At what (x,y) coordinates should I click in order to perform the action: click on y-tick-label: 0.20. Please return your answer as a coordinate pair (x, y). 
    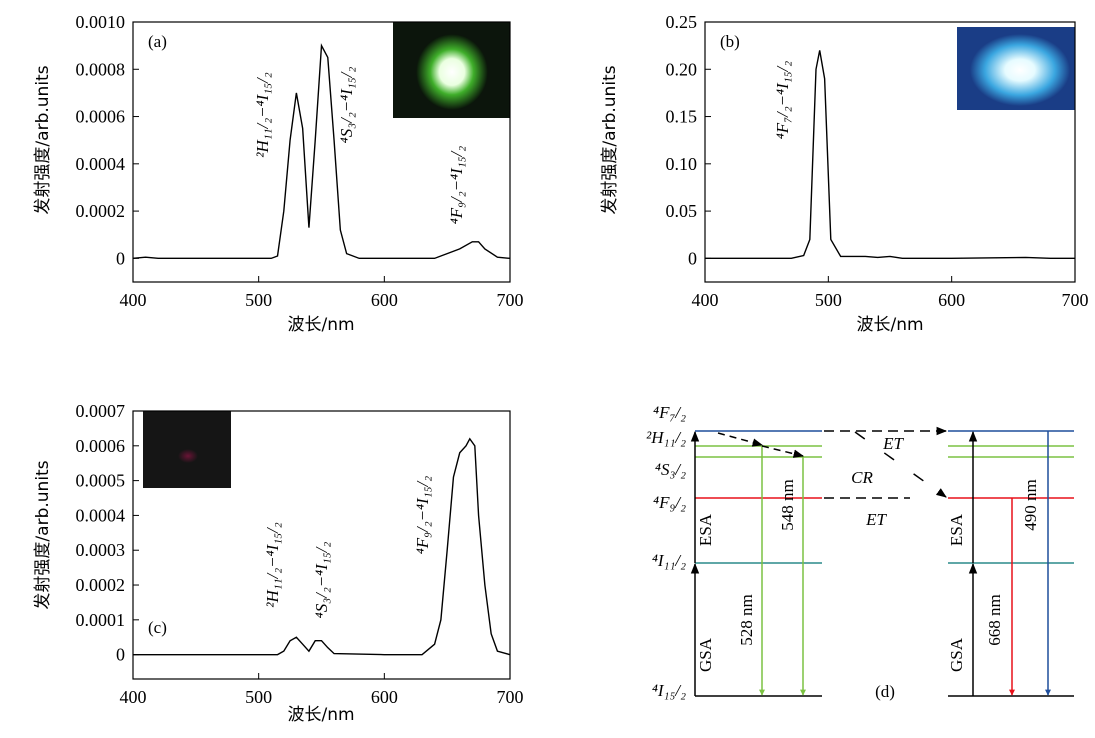
    Looking at the image, I should click on (682, 69).